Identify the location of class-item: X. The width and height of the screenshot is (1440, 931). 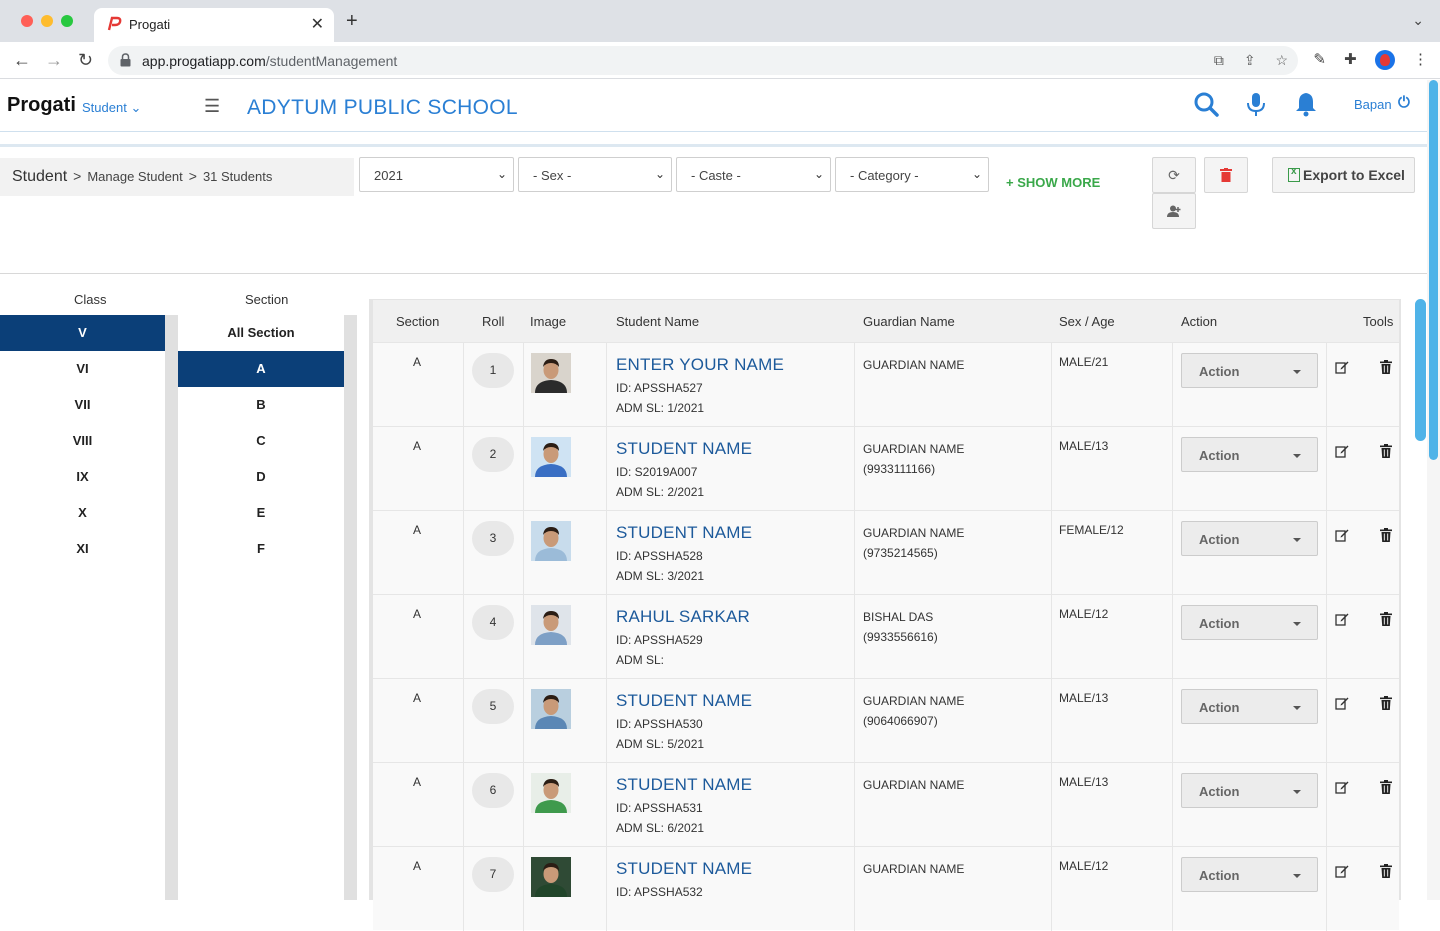
(82, 512).